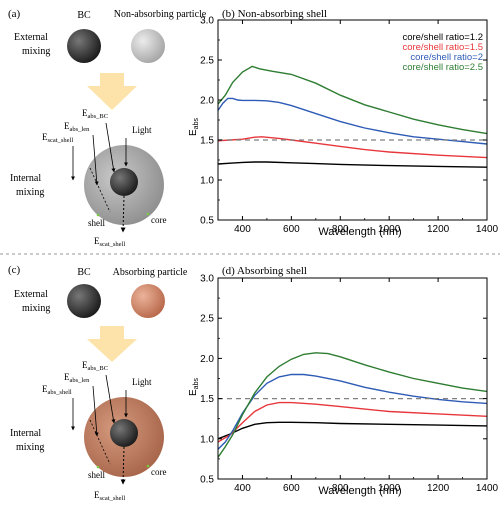 Image resolution: width=500 pixels, height=509 pixels. What do you see at coordinates (207, 21) in the screenshot?
I see `chart-b-ytick-label-3: 3.0` at bounding box center [207, 21].